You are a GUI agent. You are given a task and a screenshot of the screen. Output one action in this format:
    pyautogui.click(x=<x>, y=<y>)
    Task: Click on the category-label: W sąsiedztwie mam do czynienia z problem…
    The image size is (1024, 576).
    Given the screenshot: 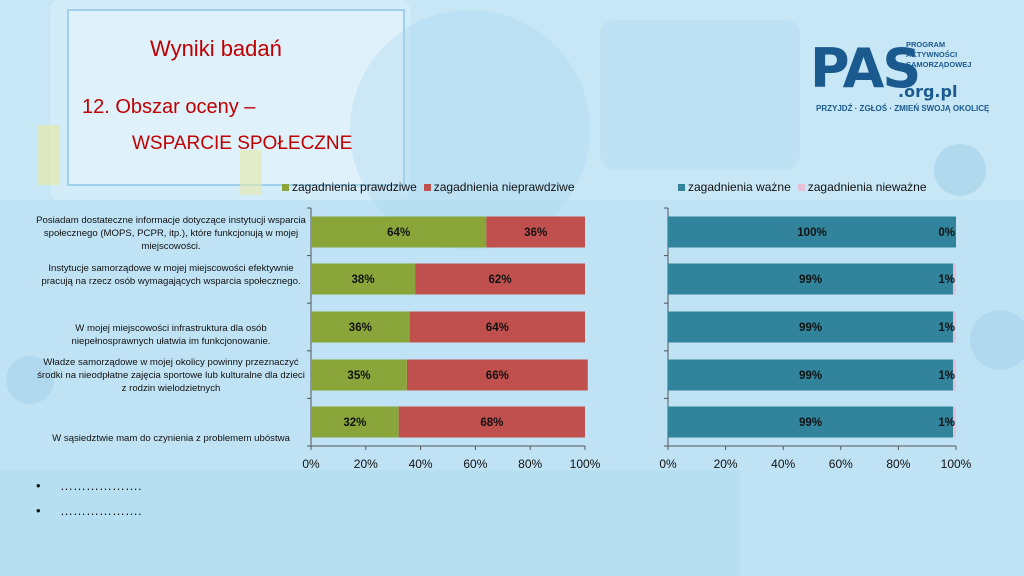 What is the action you would take?
    pyautogui.click(x=171, y=438)
    